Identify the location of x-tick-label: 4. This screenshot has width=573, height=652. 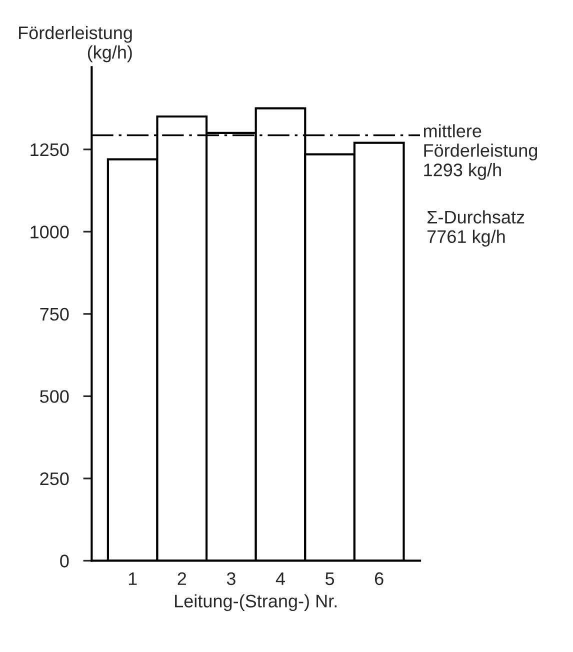
(280, 578).